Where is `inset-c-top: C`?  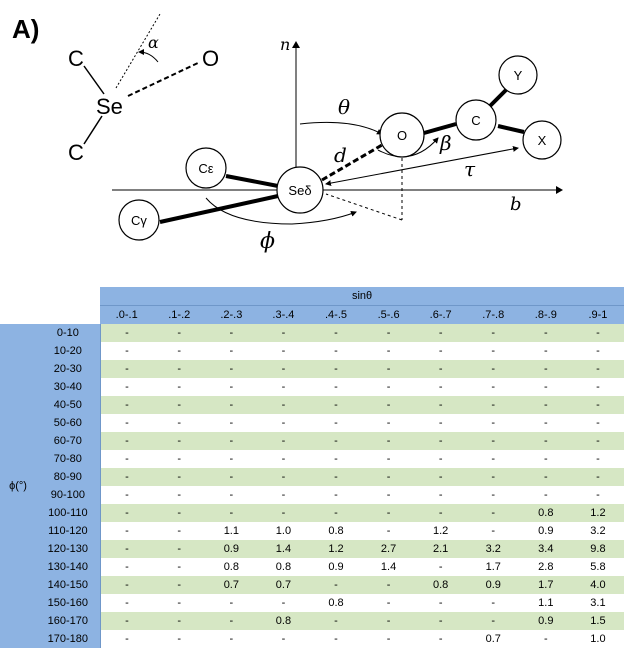 inset-c-top: C is located at coordinates (76, 58).